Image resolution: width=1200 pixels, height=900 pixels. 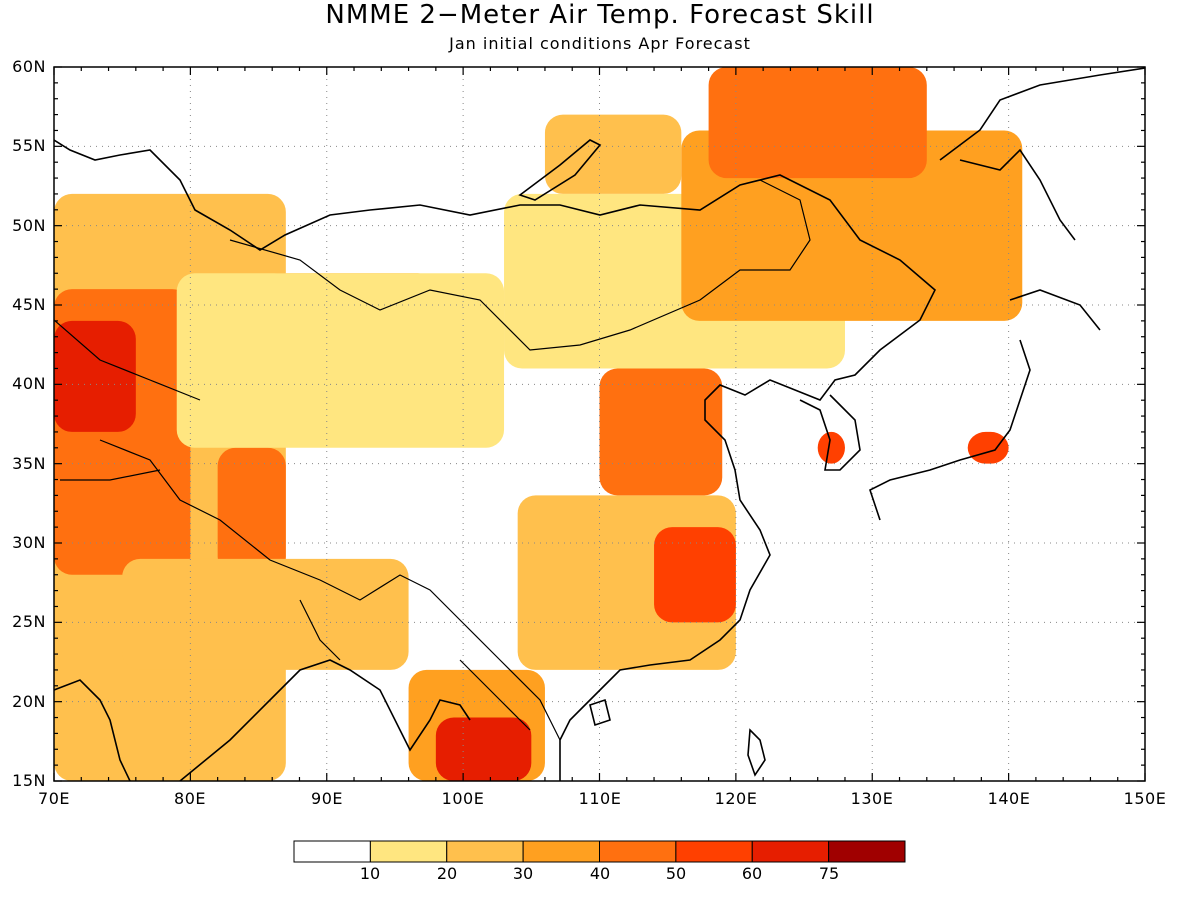 I want to click on xtick-label: 100E, so click(x=463, y=798).